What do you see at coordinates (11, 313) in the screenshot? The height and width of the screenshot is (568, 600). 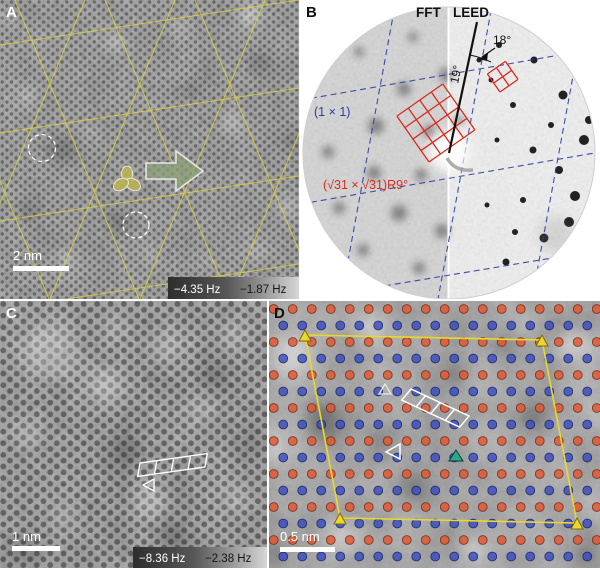 I see `panel-label-c: C` at bounding box center [11, 313].